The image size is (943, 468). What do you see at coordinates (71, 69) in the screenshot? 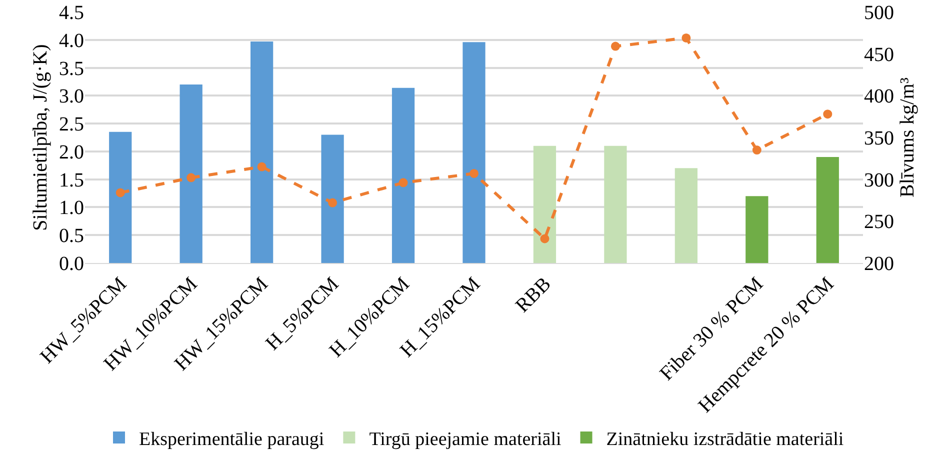
I see `y-tick-label: 3.5` at bounding box center [71, 69].